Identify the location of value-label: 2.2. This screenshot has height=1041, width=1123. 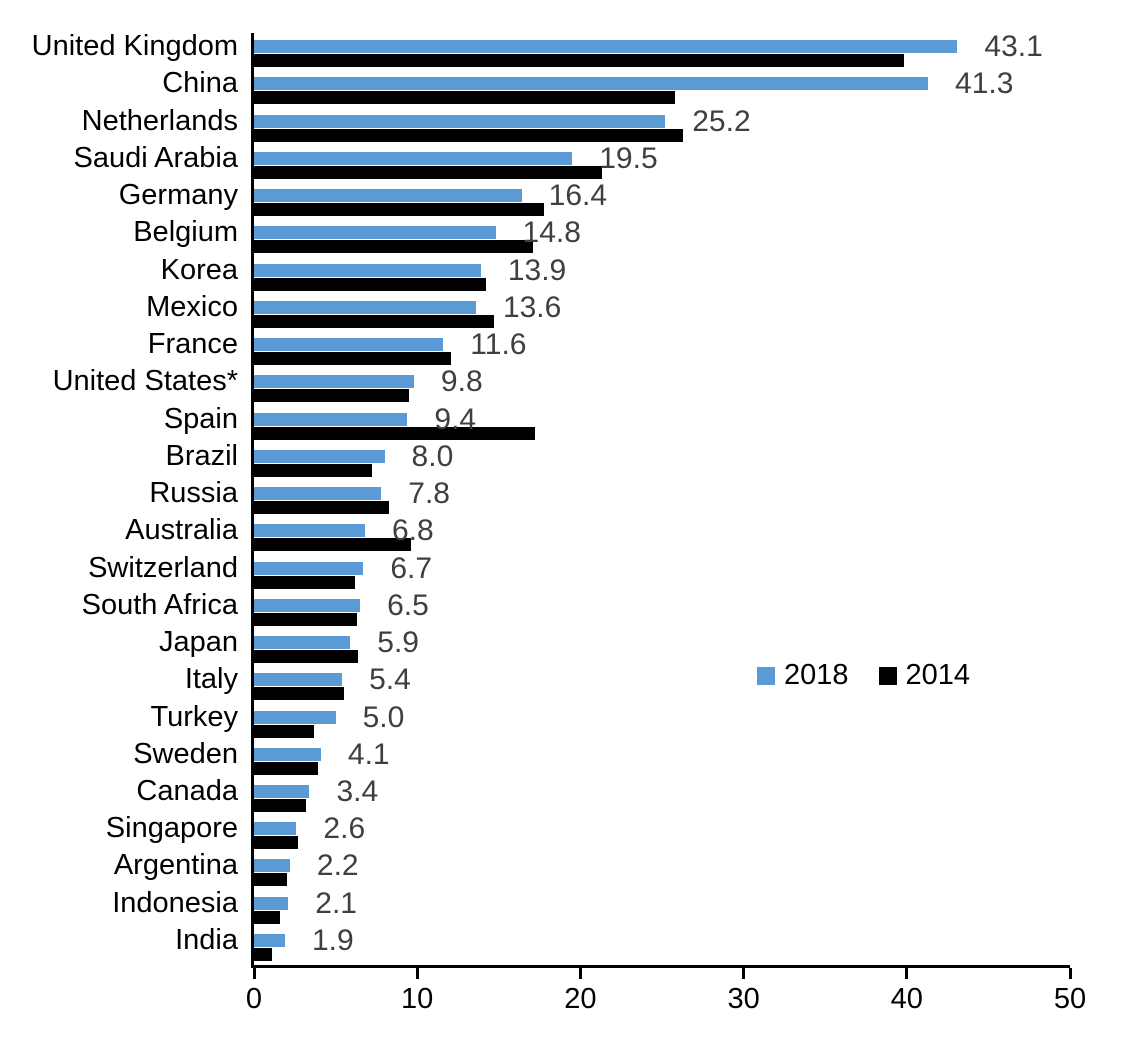
(337, 866).